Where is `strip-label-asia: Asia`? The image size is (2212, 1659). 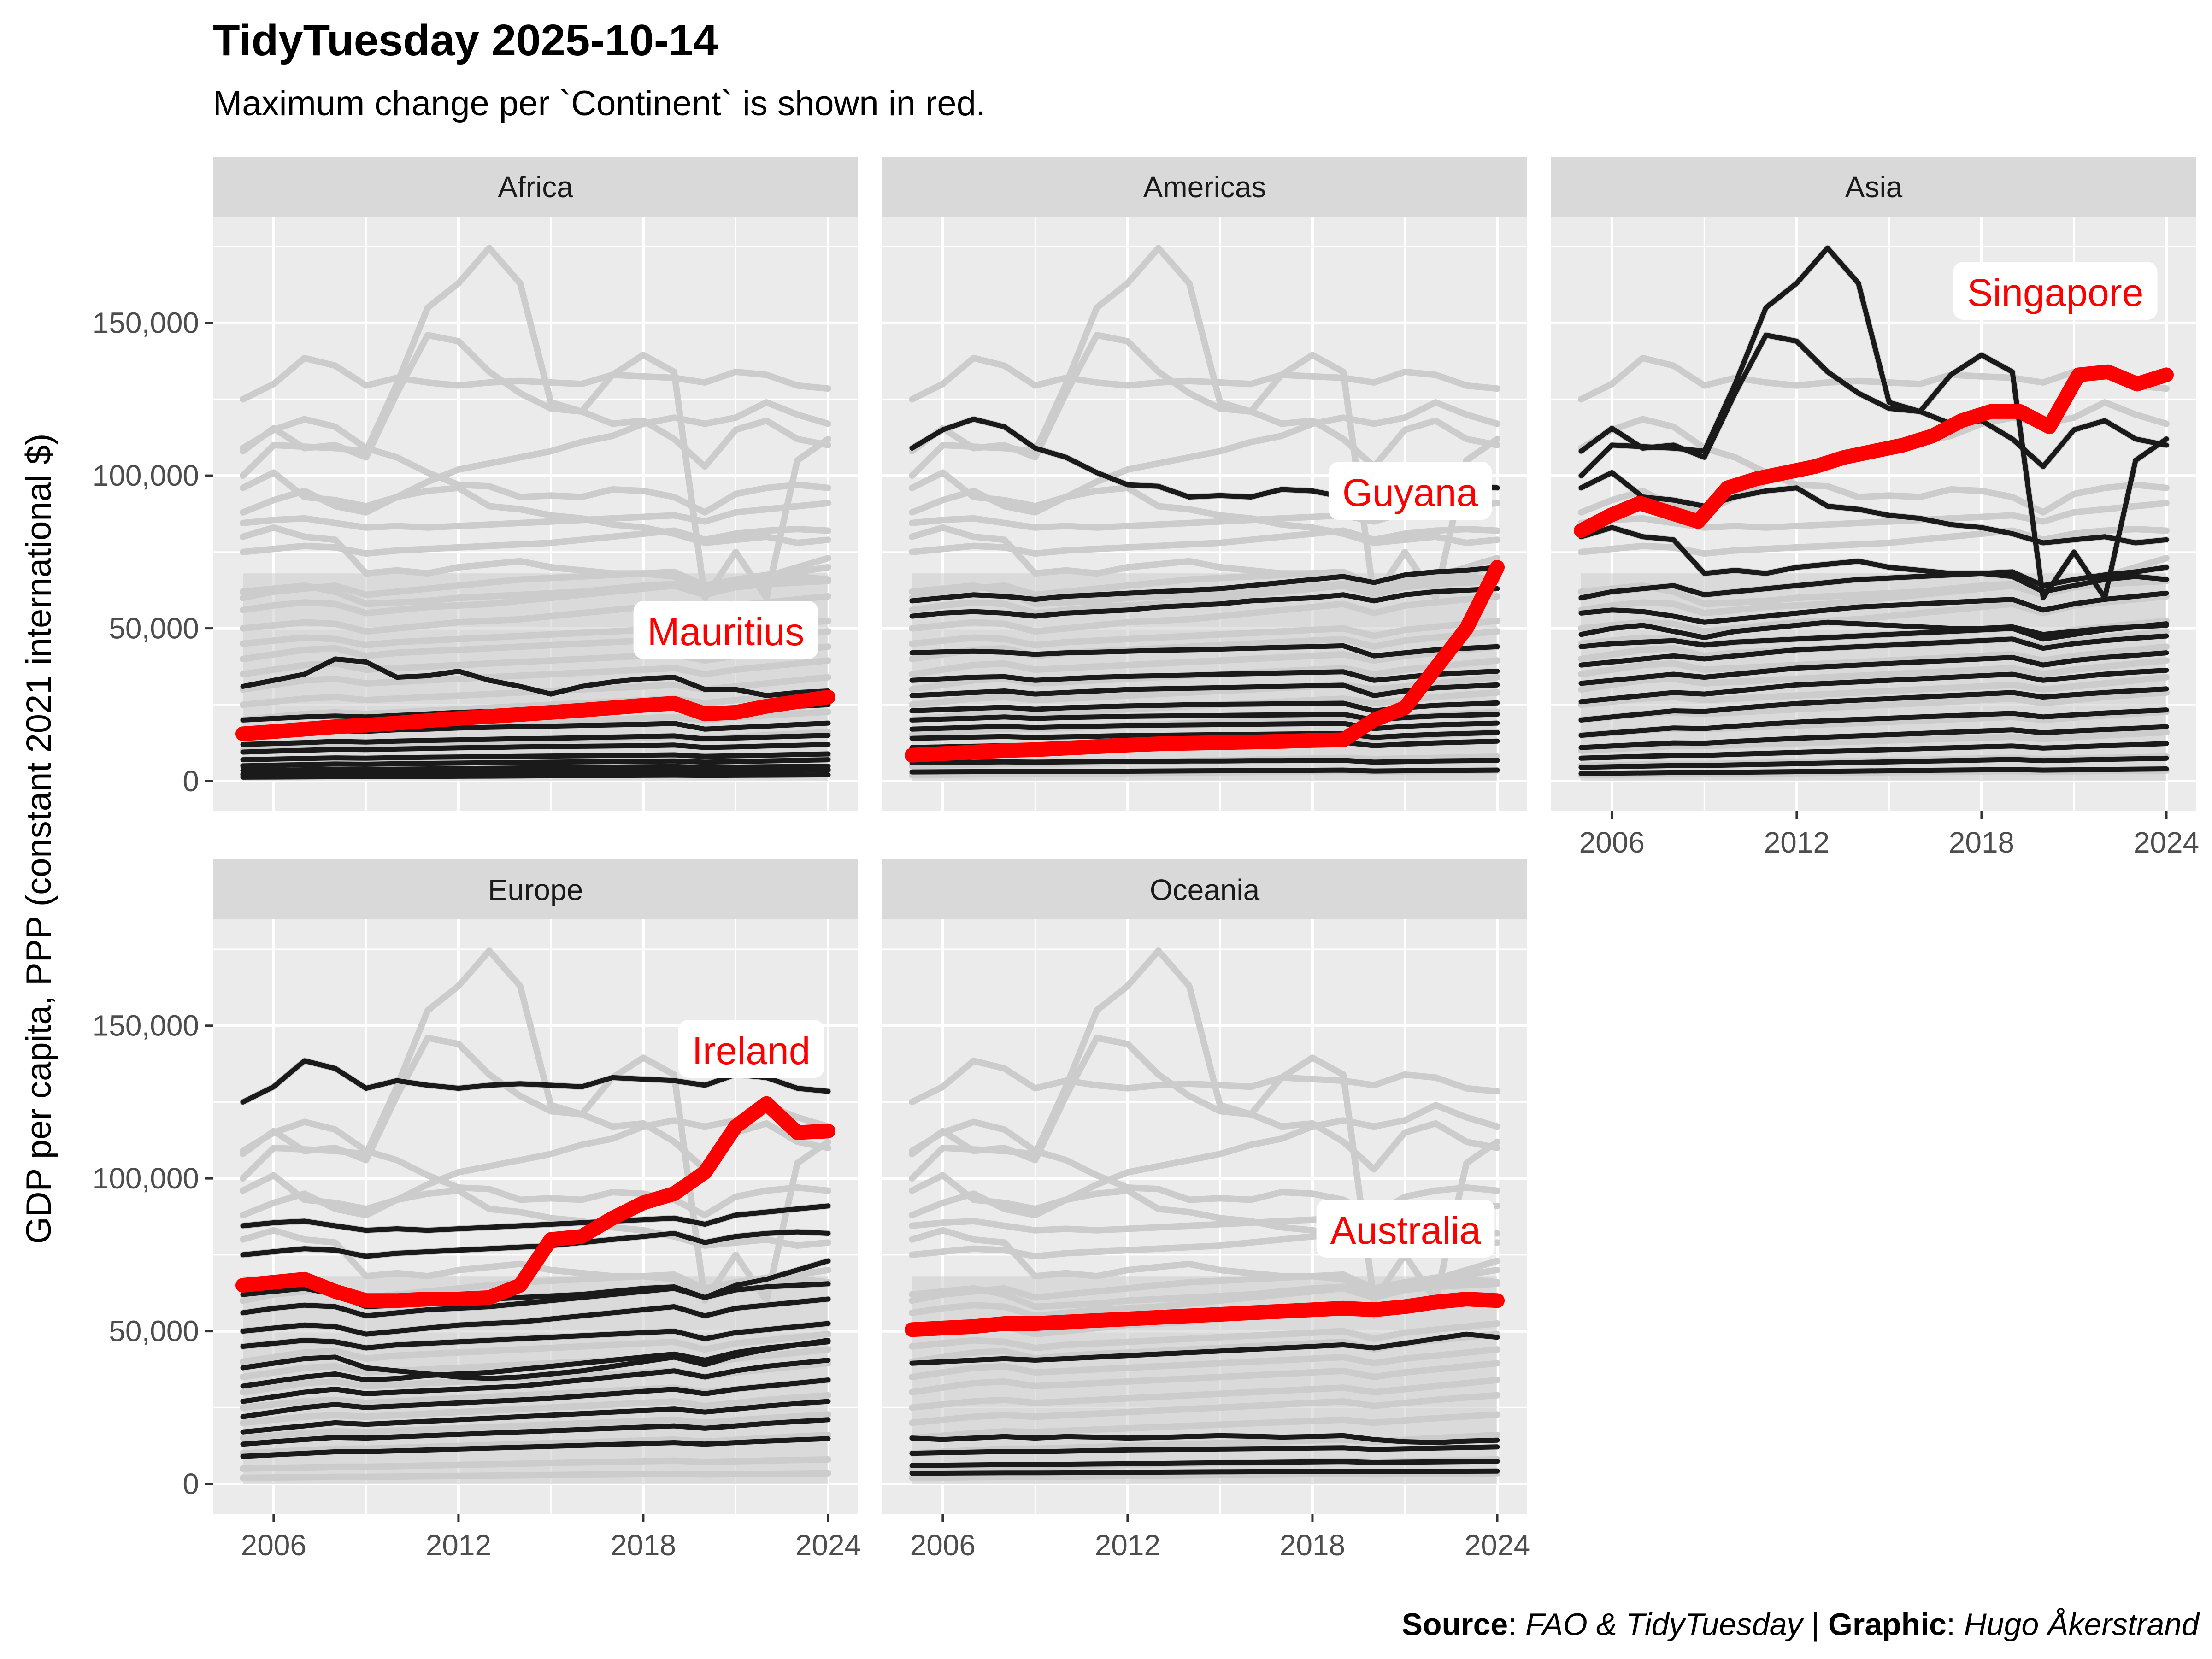
strip-label-asia: Asia is located at coordinates (1874, 187).